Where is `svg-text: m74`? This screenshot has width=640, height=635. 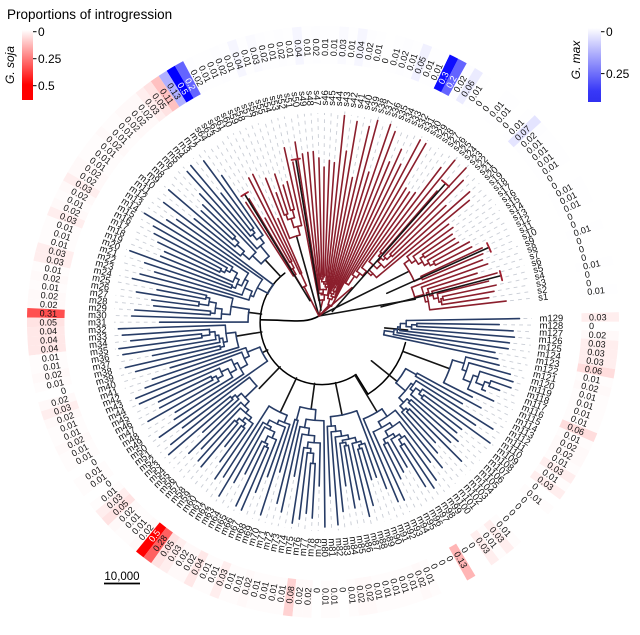
svg-text: m74 is located at coordinates (282, 544).